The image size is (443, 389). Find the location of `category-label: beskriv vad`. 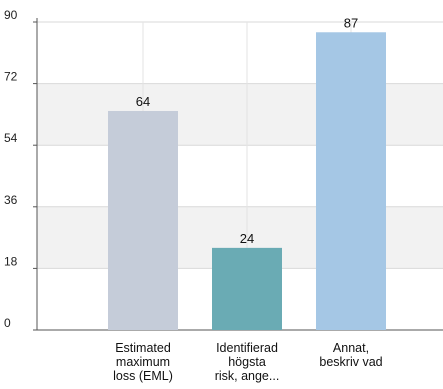

category-label: beskriv vad is located at coordinates (350, 362).